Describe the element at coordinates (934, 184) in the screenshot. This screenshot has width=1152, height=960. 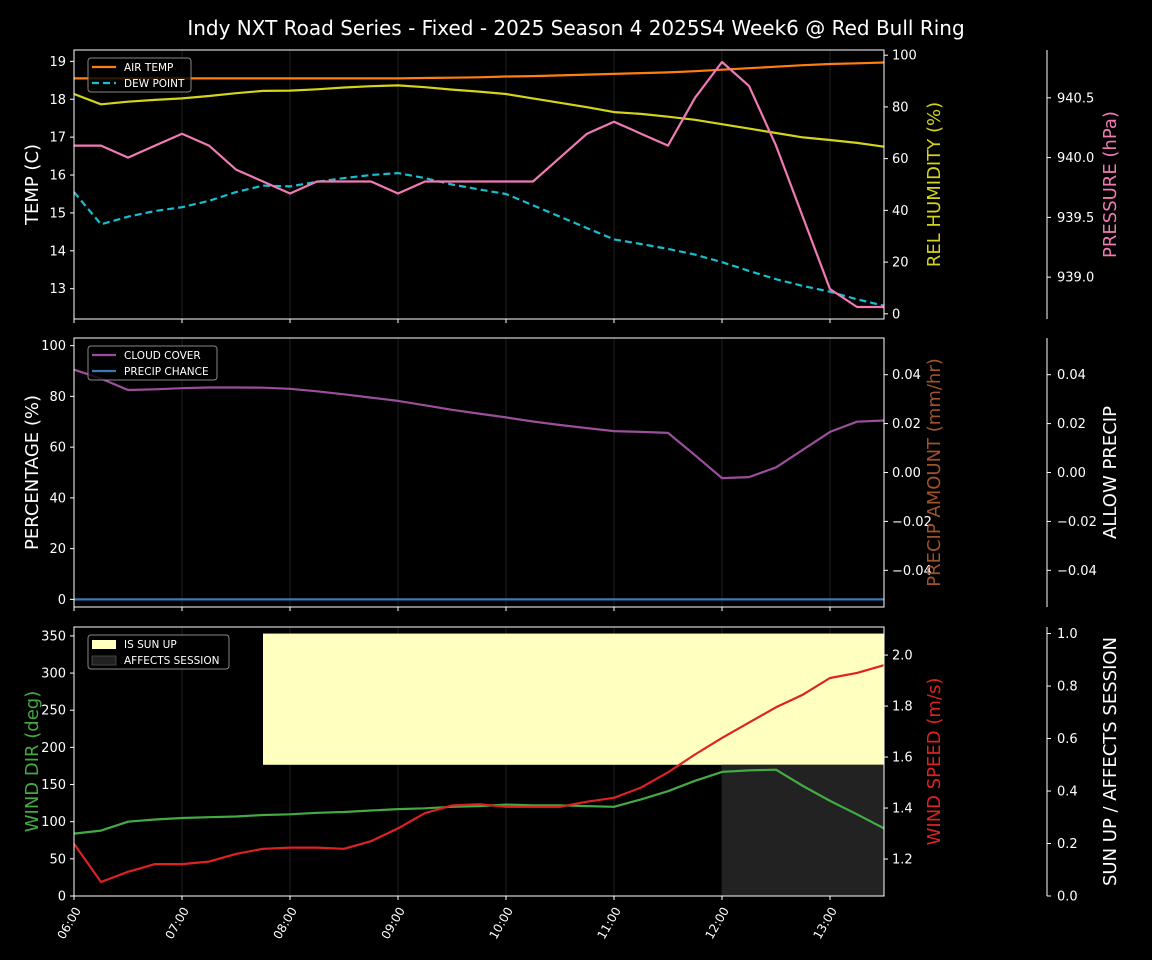
I see `right-axis-label: REL HUMIDITY (%)` at that location.